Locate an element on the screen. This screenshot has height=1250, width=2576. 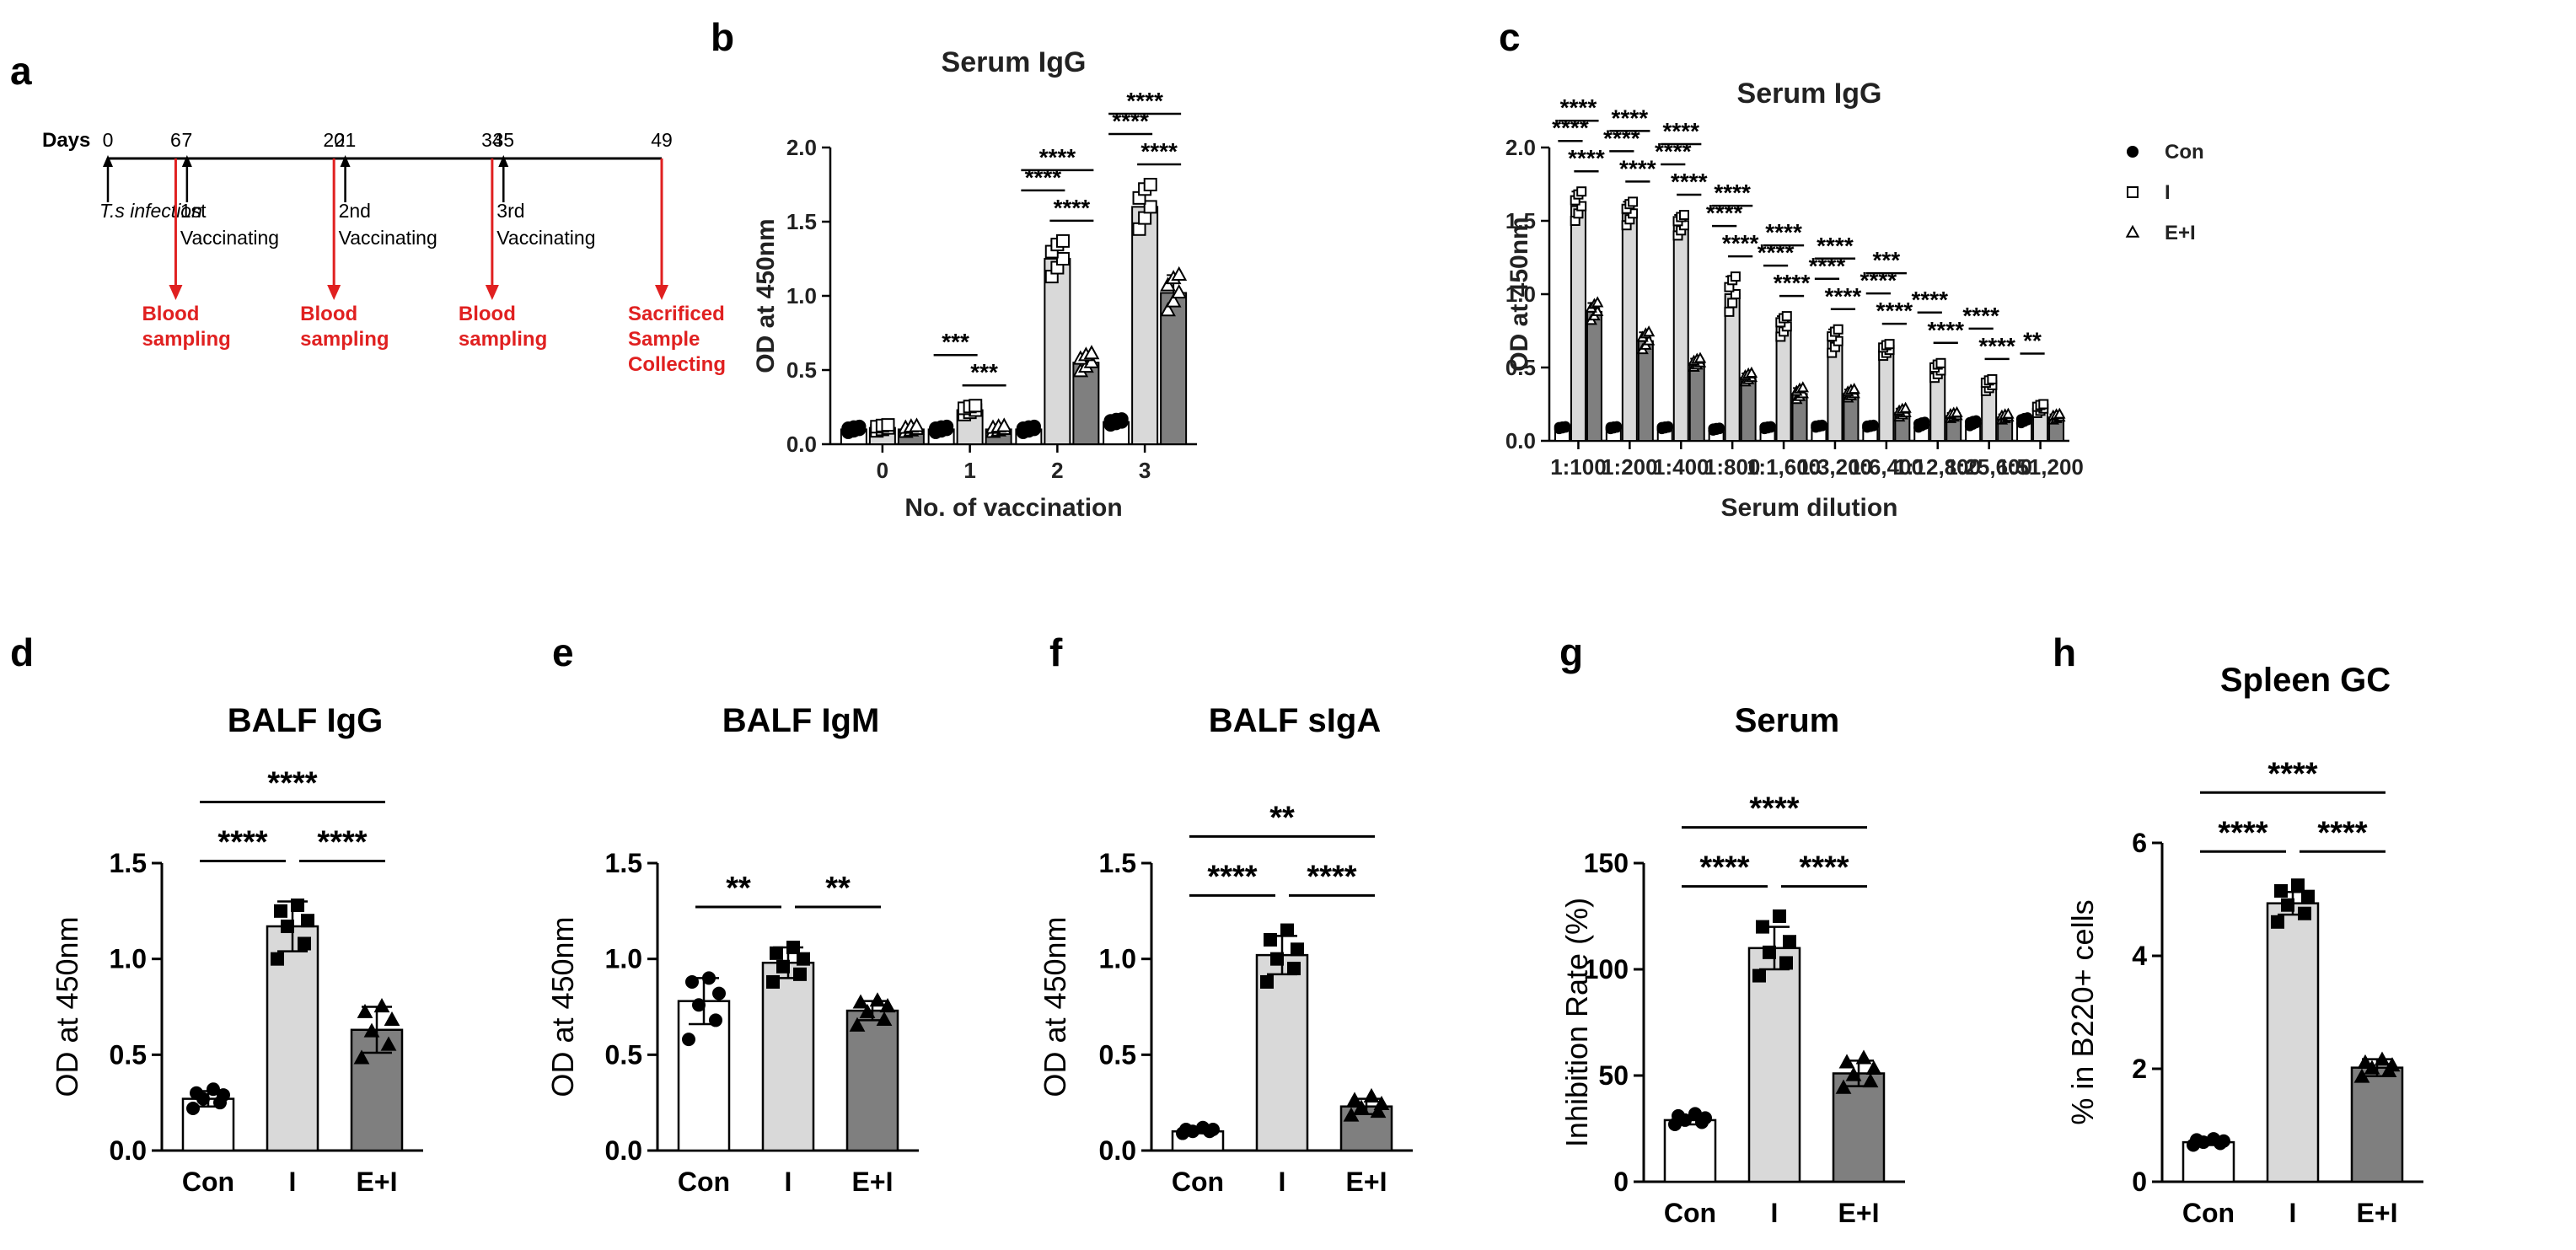
y-tick-label: 1.0 is located at coordinates (801, 295).